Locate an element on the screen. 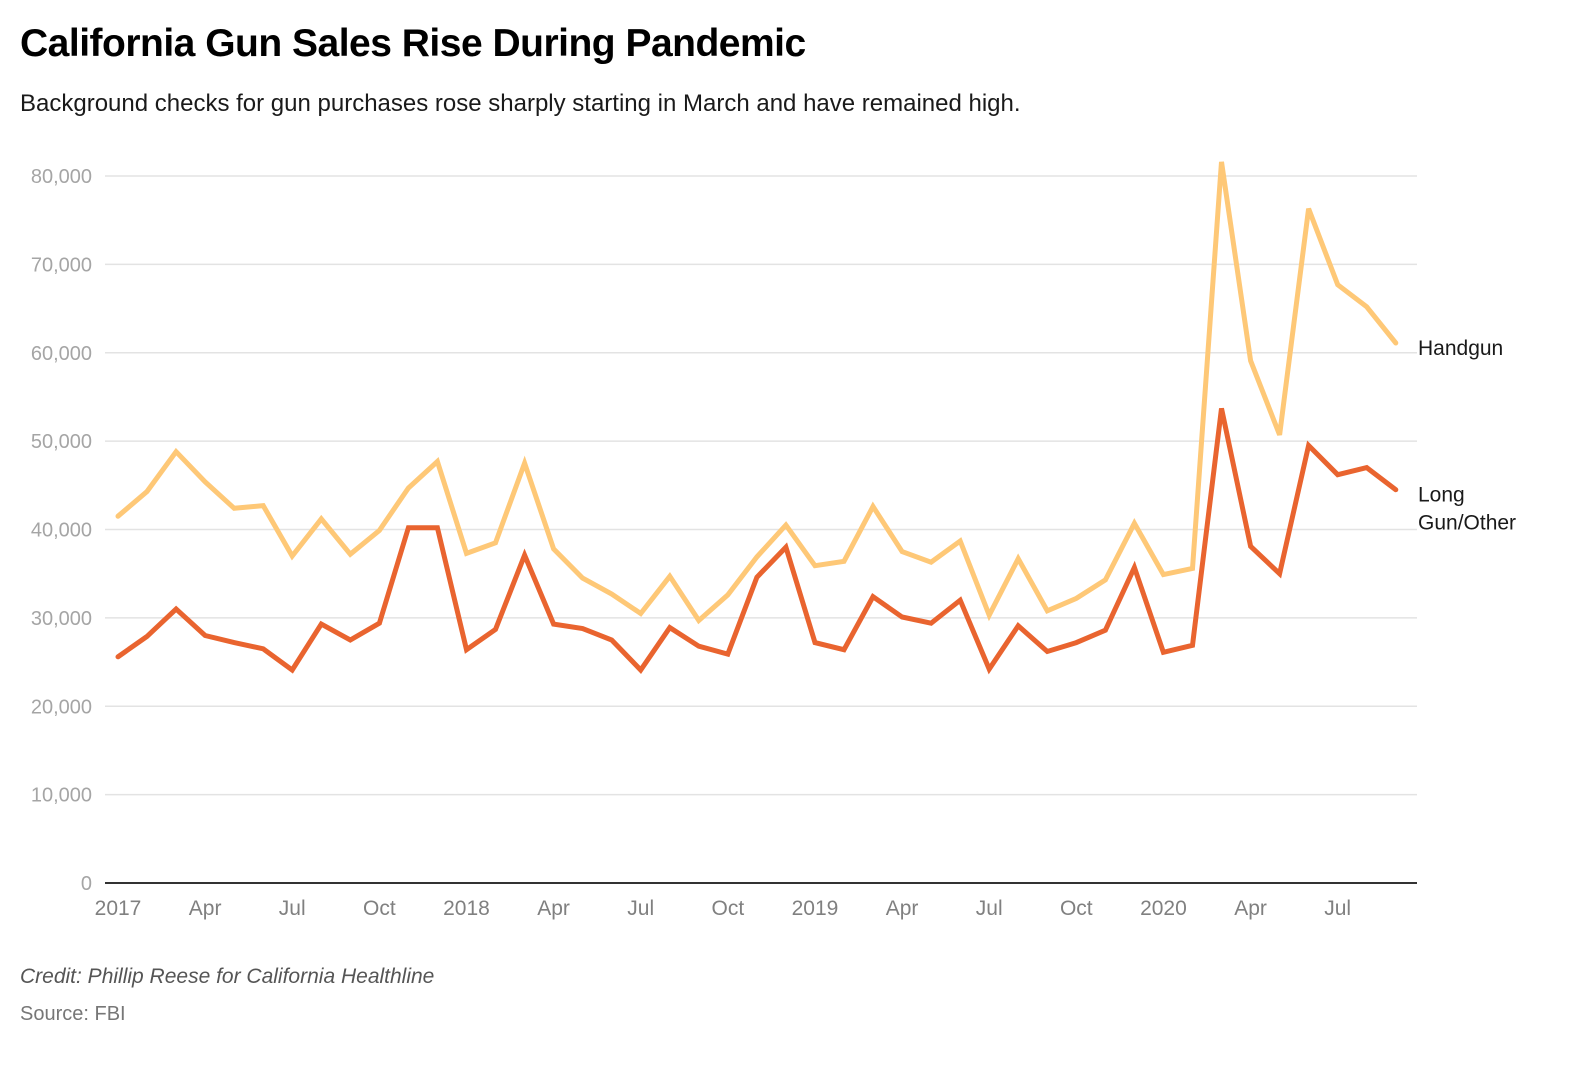 Image resolution: width=1580 pixels, height=1066 pixels. y-tick-label: 0 is located at coordinates (86, 884).